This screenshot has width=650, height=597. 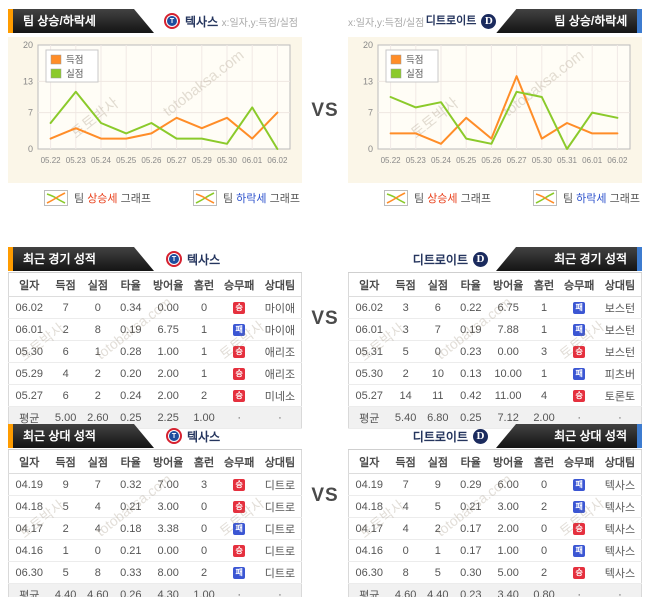 I want to click on stat-cell: 6.75, so click(x=508, y=307).